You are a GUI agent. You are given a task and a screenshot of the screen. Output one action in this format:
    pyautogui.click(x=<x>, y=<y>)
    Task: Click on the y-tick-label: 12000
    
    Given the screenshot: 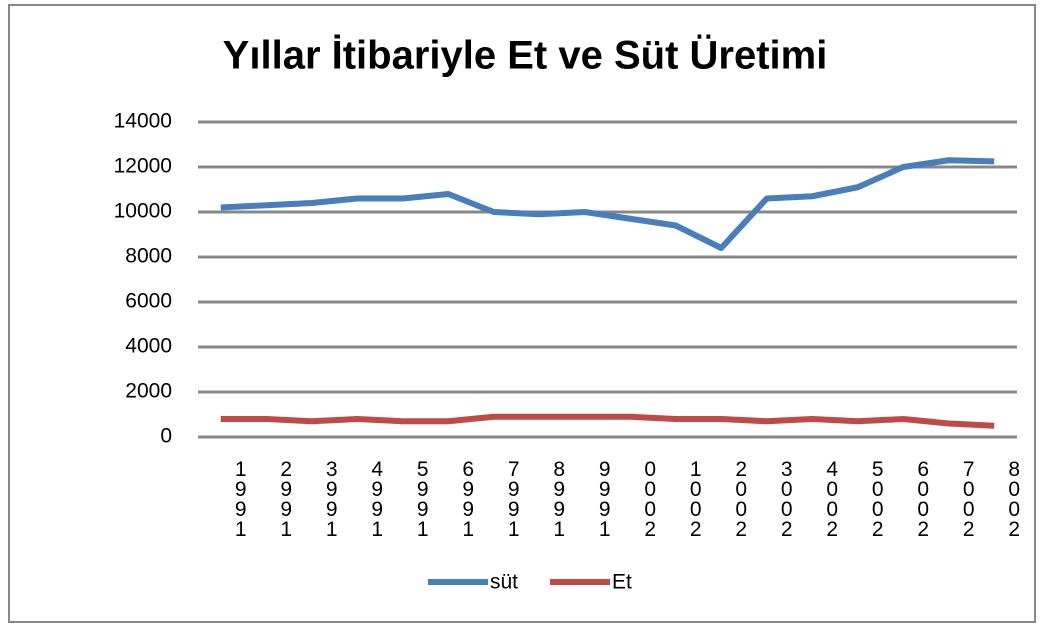 What is the action you would take?
    pyautogui.click(x=143, y=166)
    